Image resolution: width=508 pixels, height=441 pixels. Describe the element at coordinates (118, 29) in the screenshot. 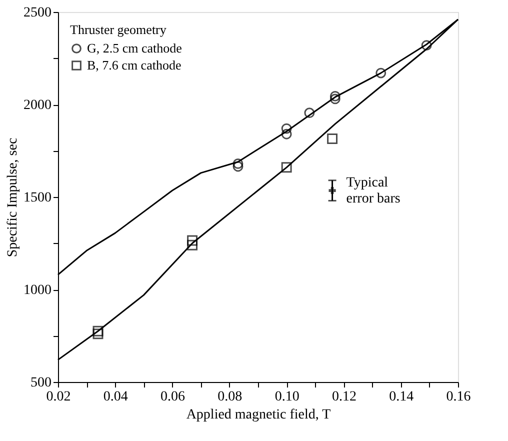

I see `legend-title: Thruster geometry` at that location.